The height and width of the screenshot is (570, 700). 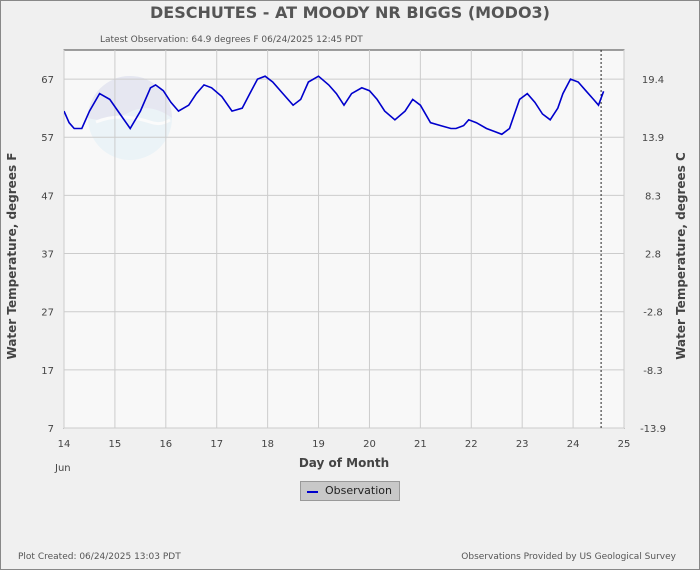 What do you see at coordinates (653, 313) in the screenshot?
I see `y-tick-label-right: -2.8` at bounding box center [653, 313].